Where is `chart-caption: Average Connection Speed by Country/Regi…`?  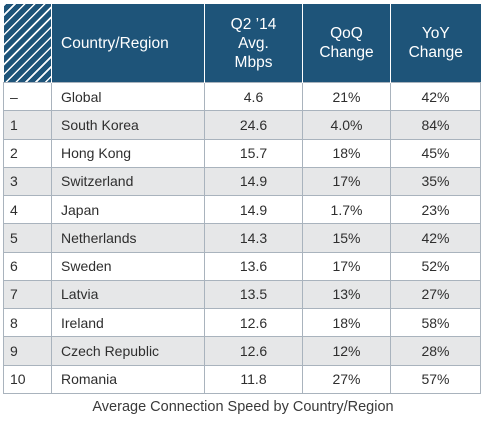 chart-caption: Average Connection Speed by Country/Regi… is located at coordinates (243, 407).